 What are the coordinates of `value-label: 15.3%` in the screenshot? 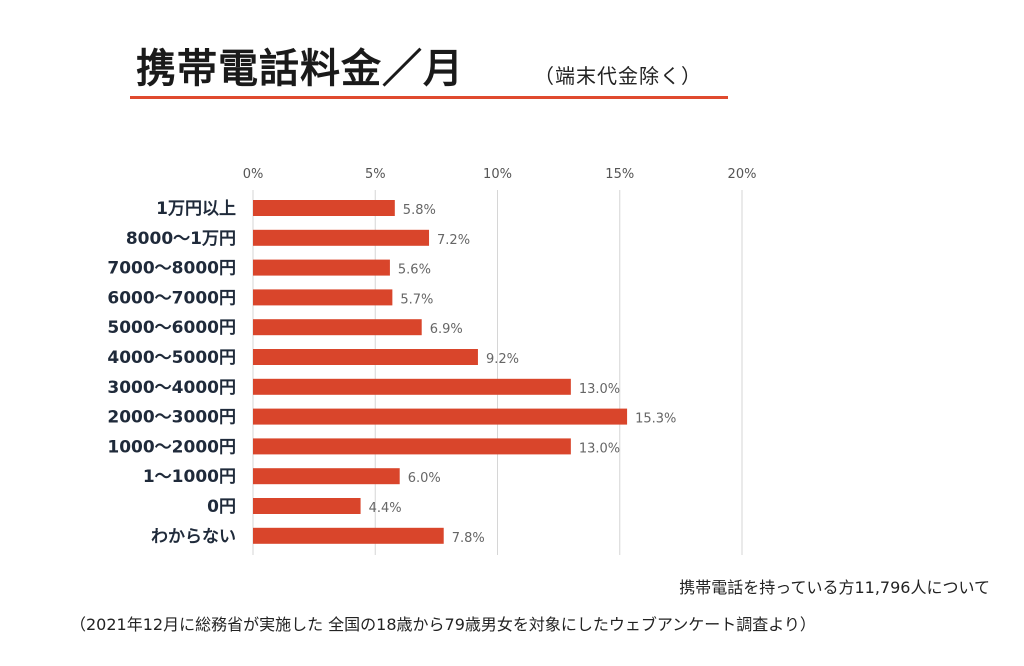 It's located at (655, 419).